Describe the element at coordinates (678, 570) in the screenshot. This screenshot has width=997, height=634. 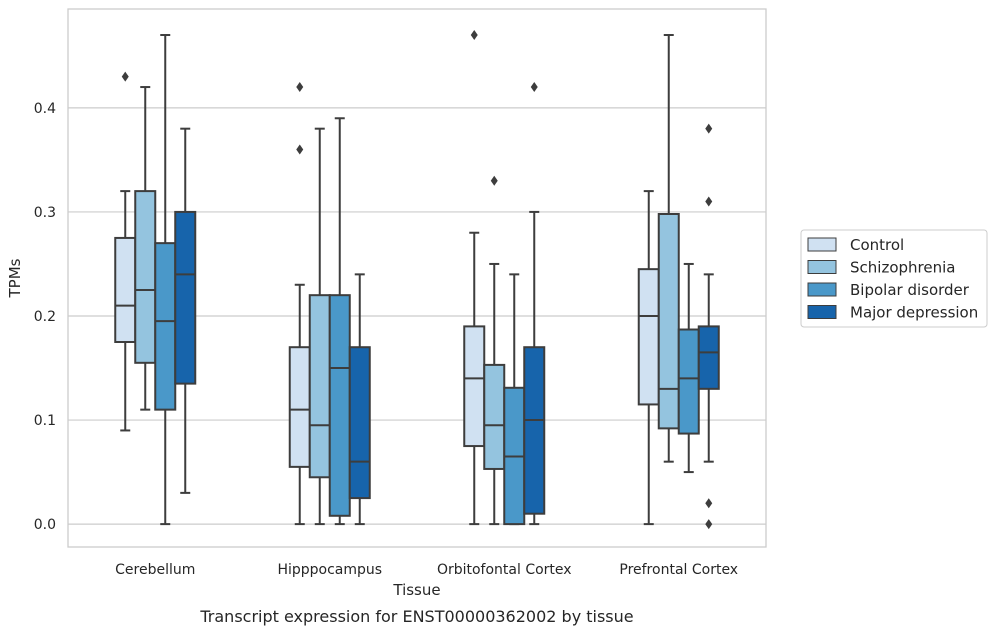
I see `x-tick-label: Prefrontal Cortex` at that location.